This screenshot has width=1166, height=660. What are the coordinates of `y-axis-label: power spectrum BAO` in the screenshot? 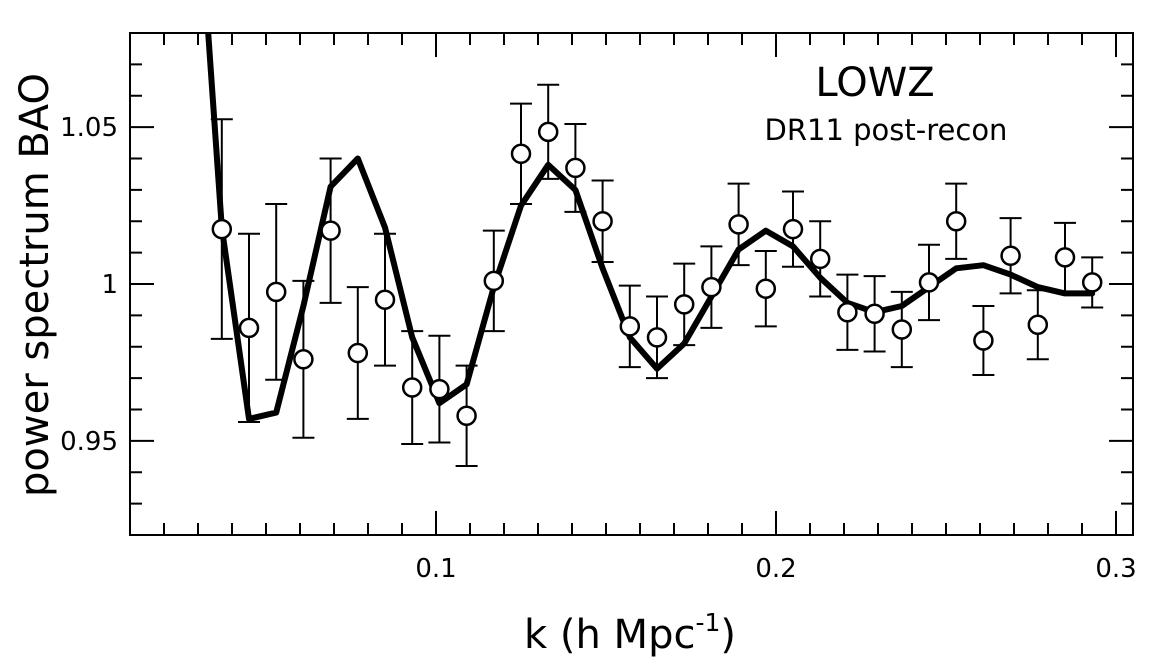 It's located at (35, 285).